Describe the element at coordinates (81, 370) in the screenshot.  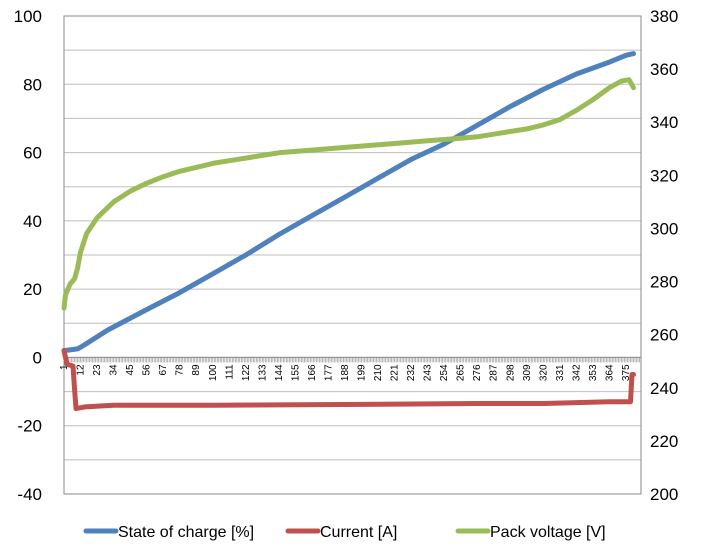
I see `x-tick-label: 12` at that location.